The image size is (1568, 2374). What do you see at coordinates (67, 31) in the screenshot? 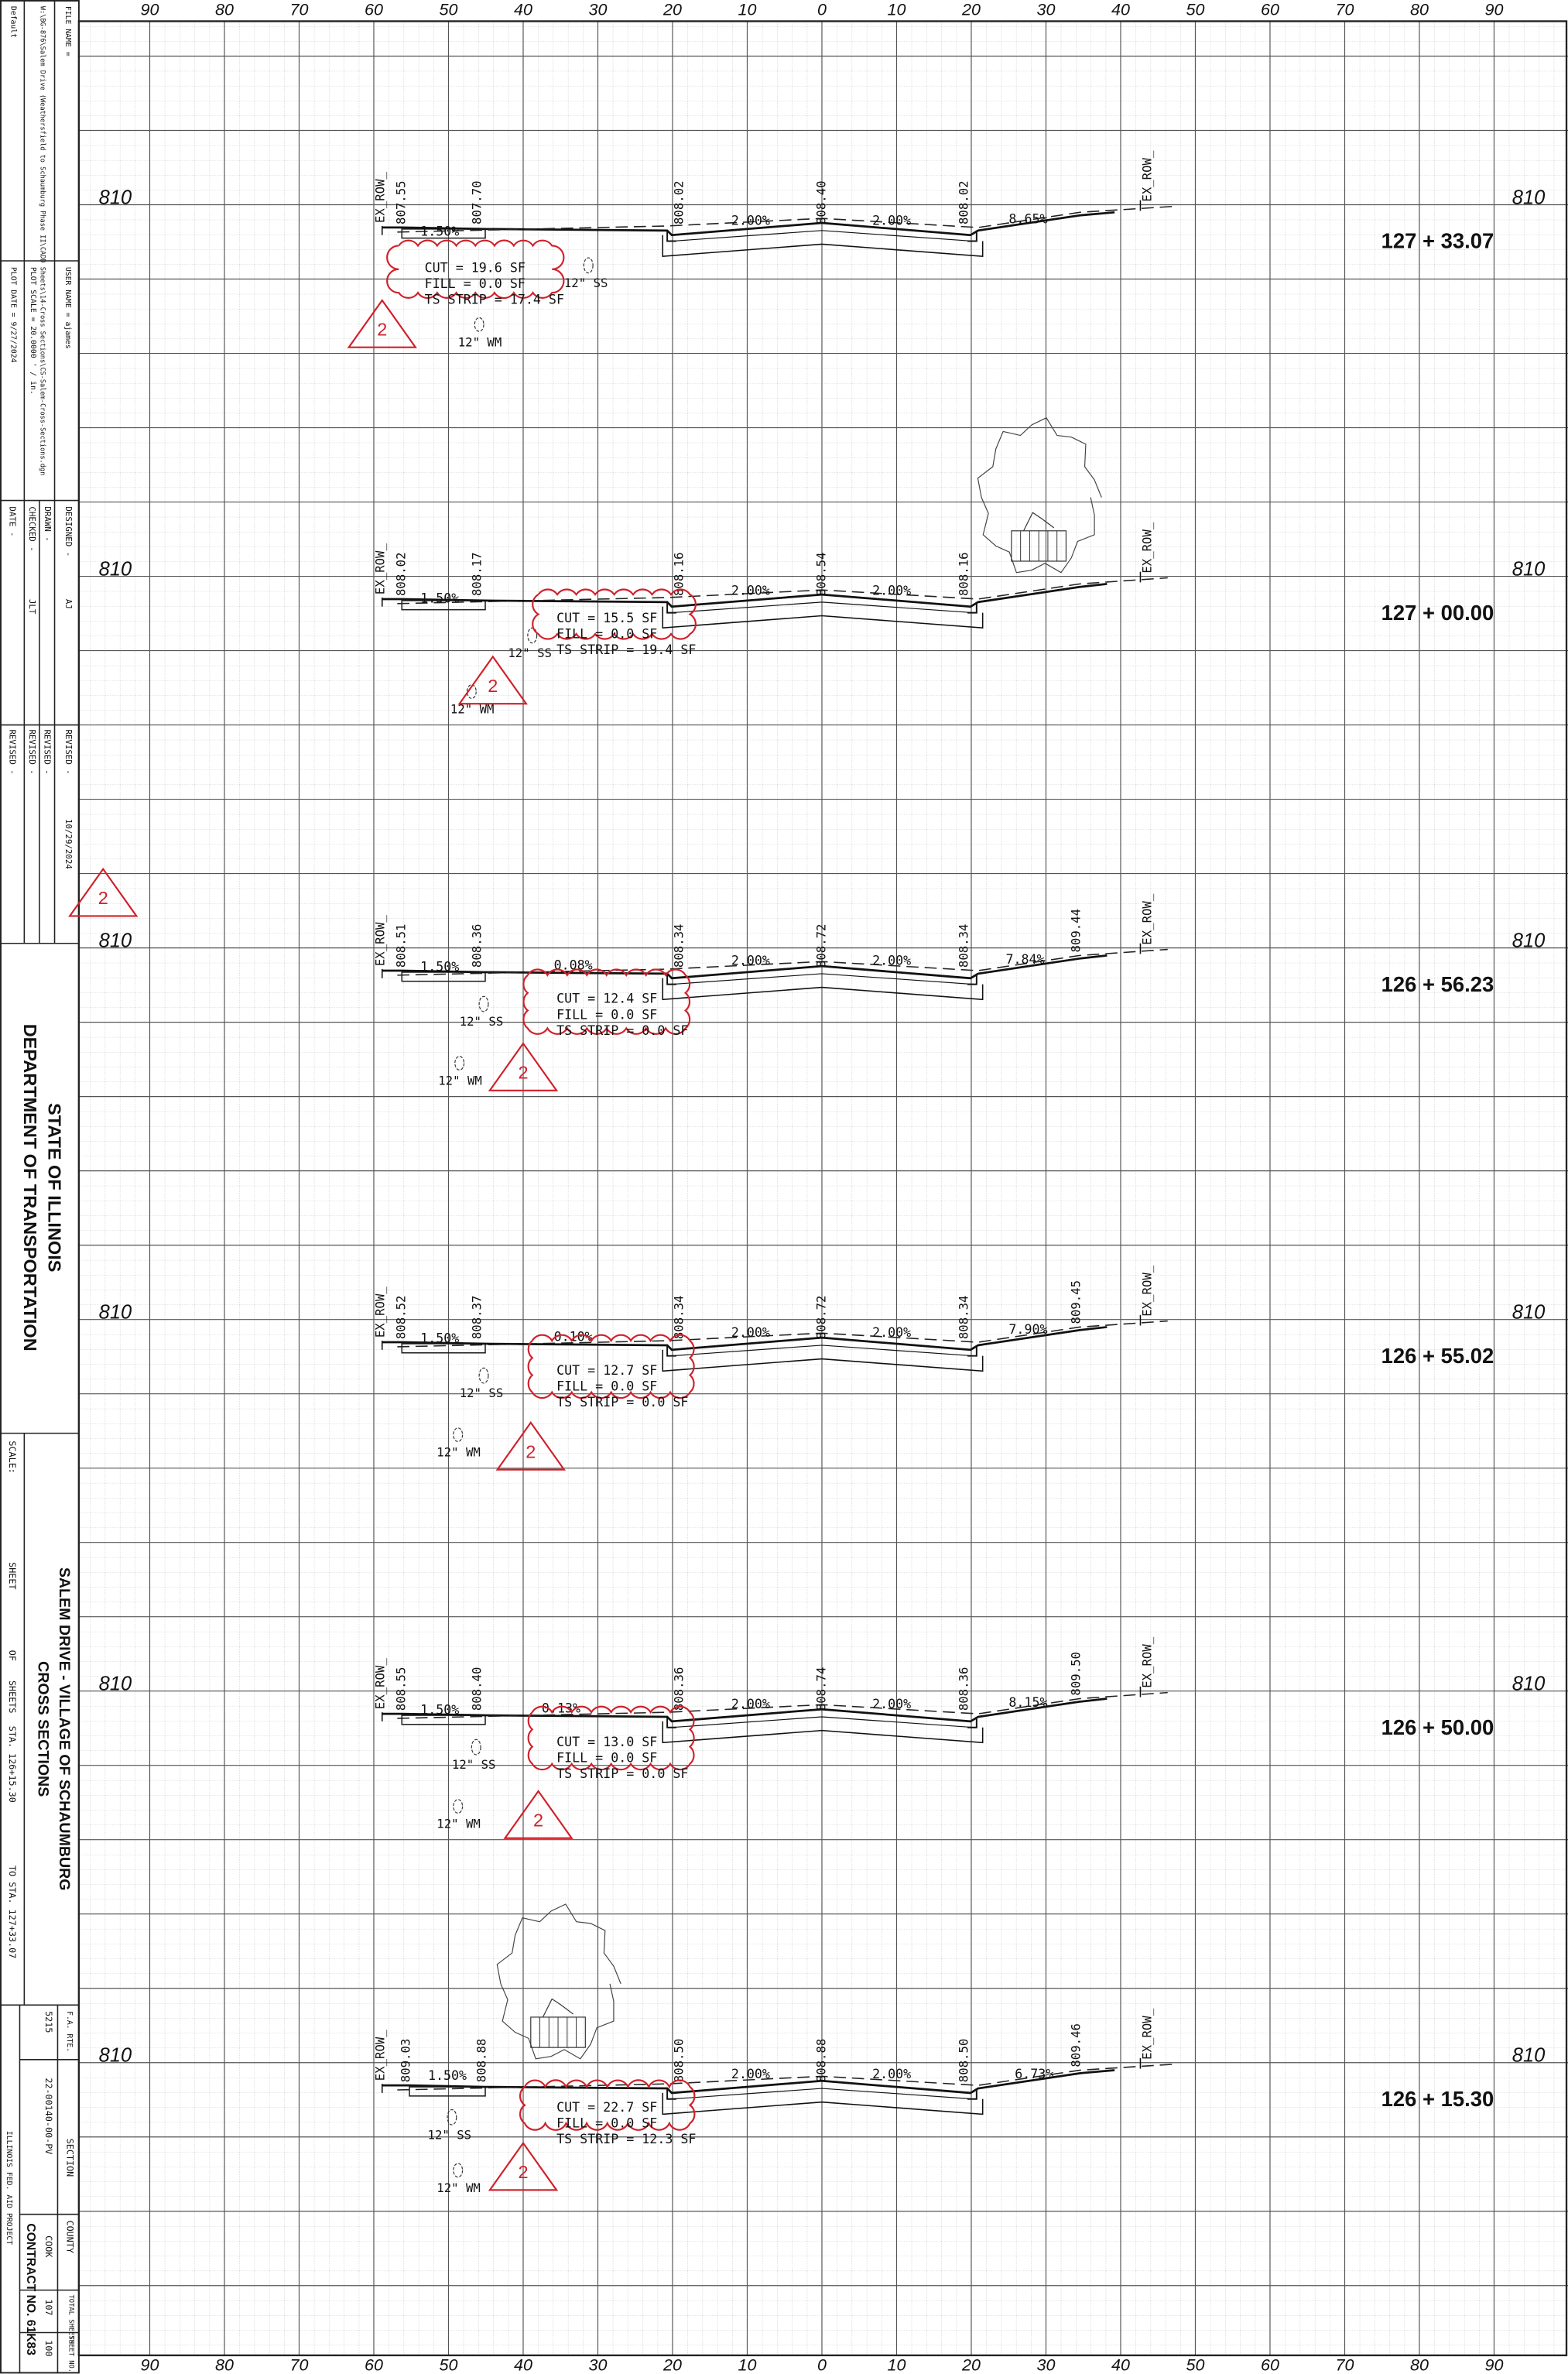
I see `title-block-text: FILE NAME =` at bounding box center [67, 31].